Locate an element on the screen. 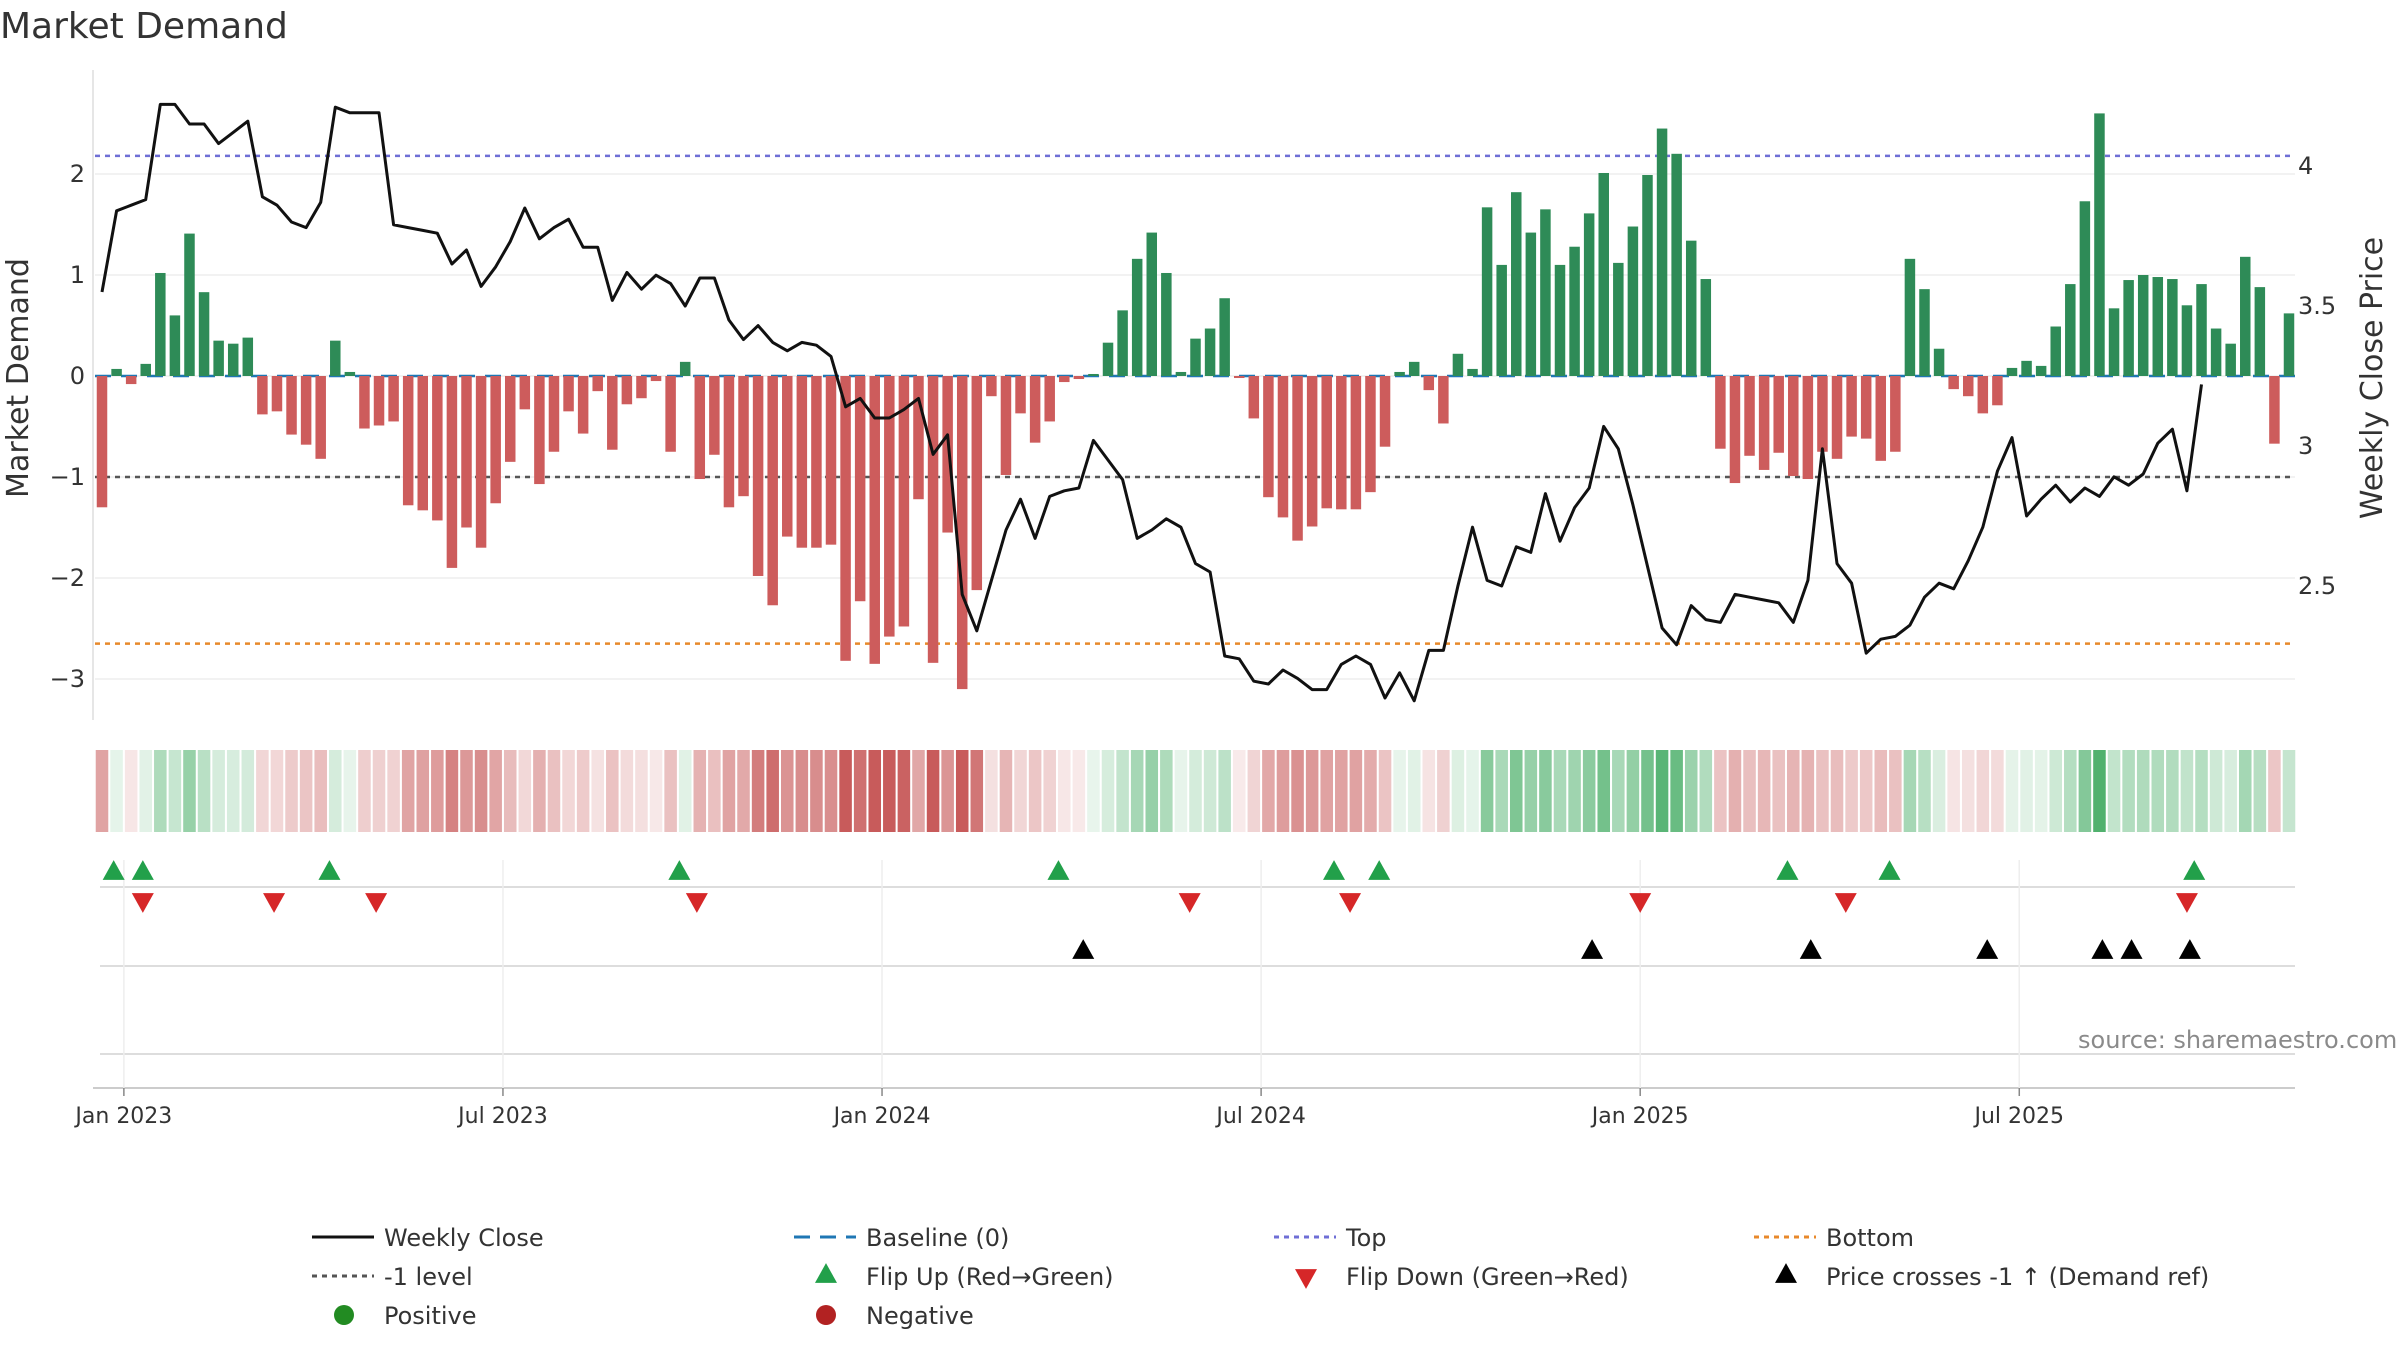 Image resolution: width=2400 pixels, height=1350 pixels. y-axis-label-left: Market Demand is located at coordinates (18, 378).